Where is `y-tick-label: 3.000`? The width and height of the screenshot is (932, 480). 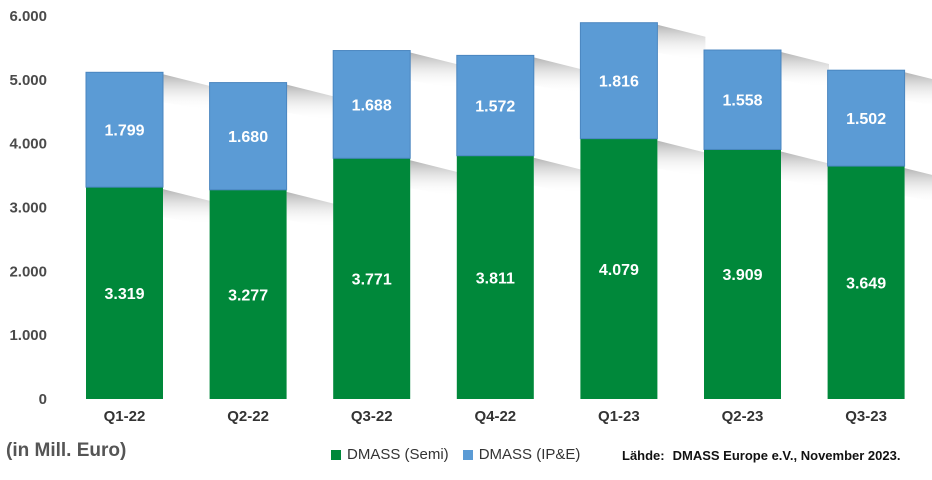 y-tick-label: 3.000 is located at coordinates (28, 208).